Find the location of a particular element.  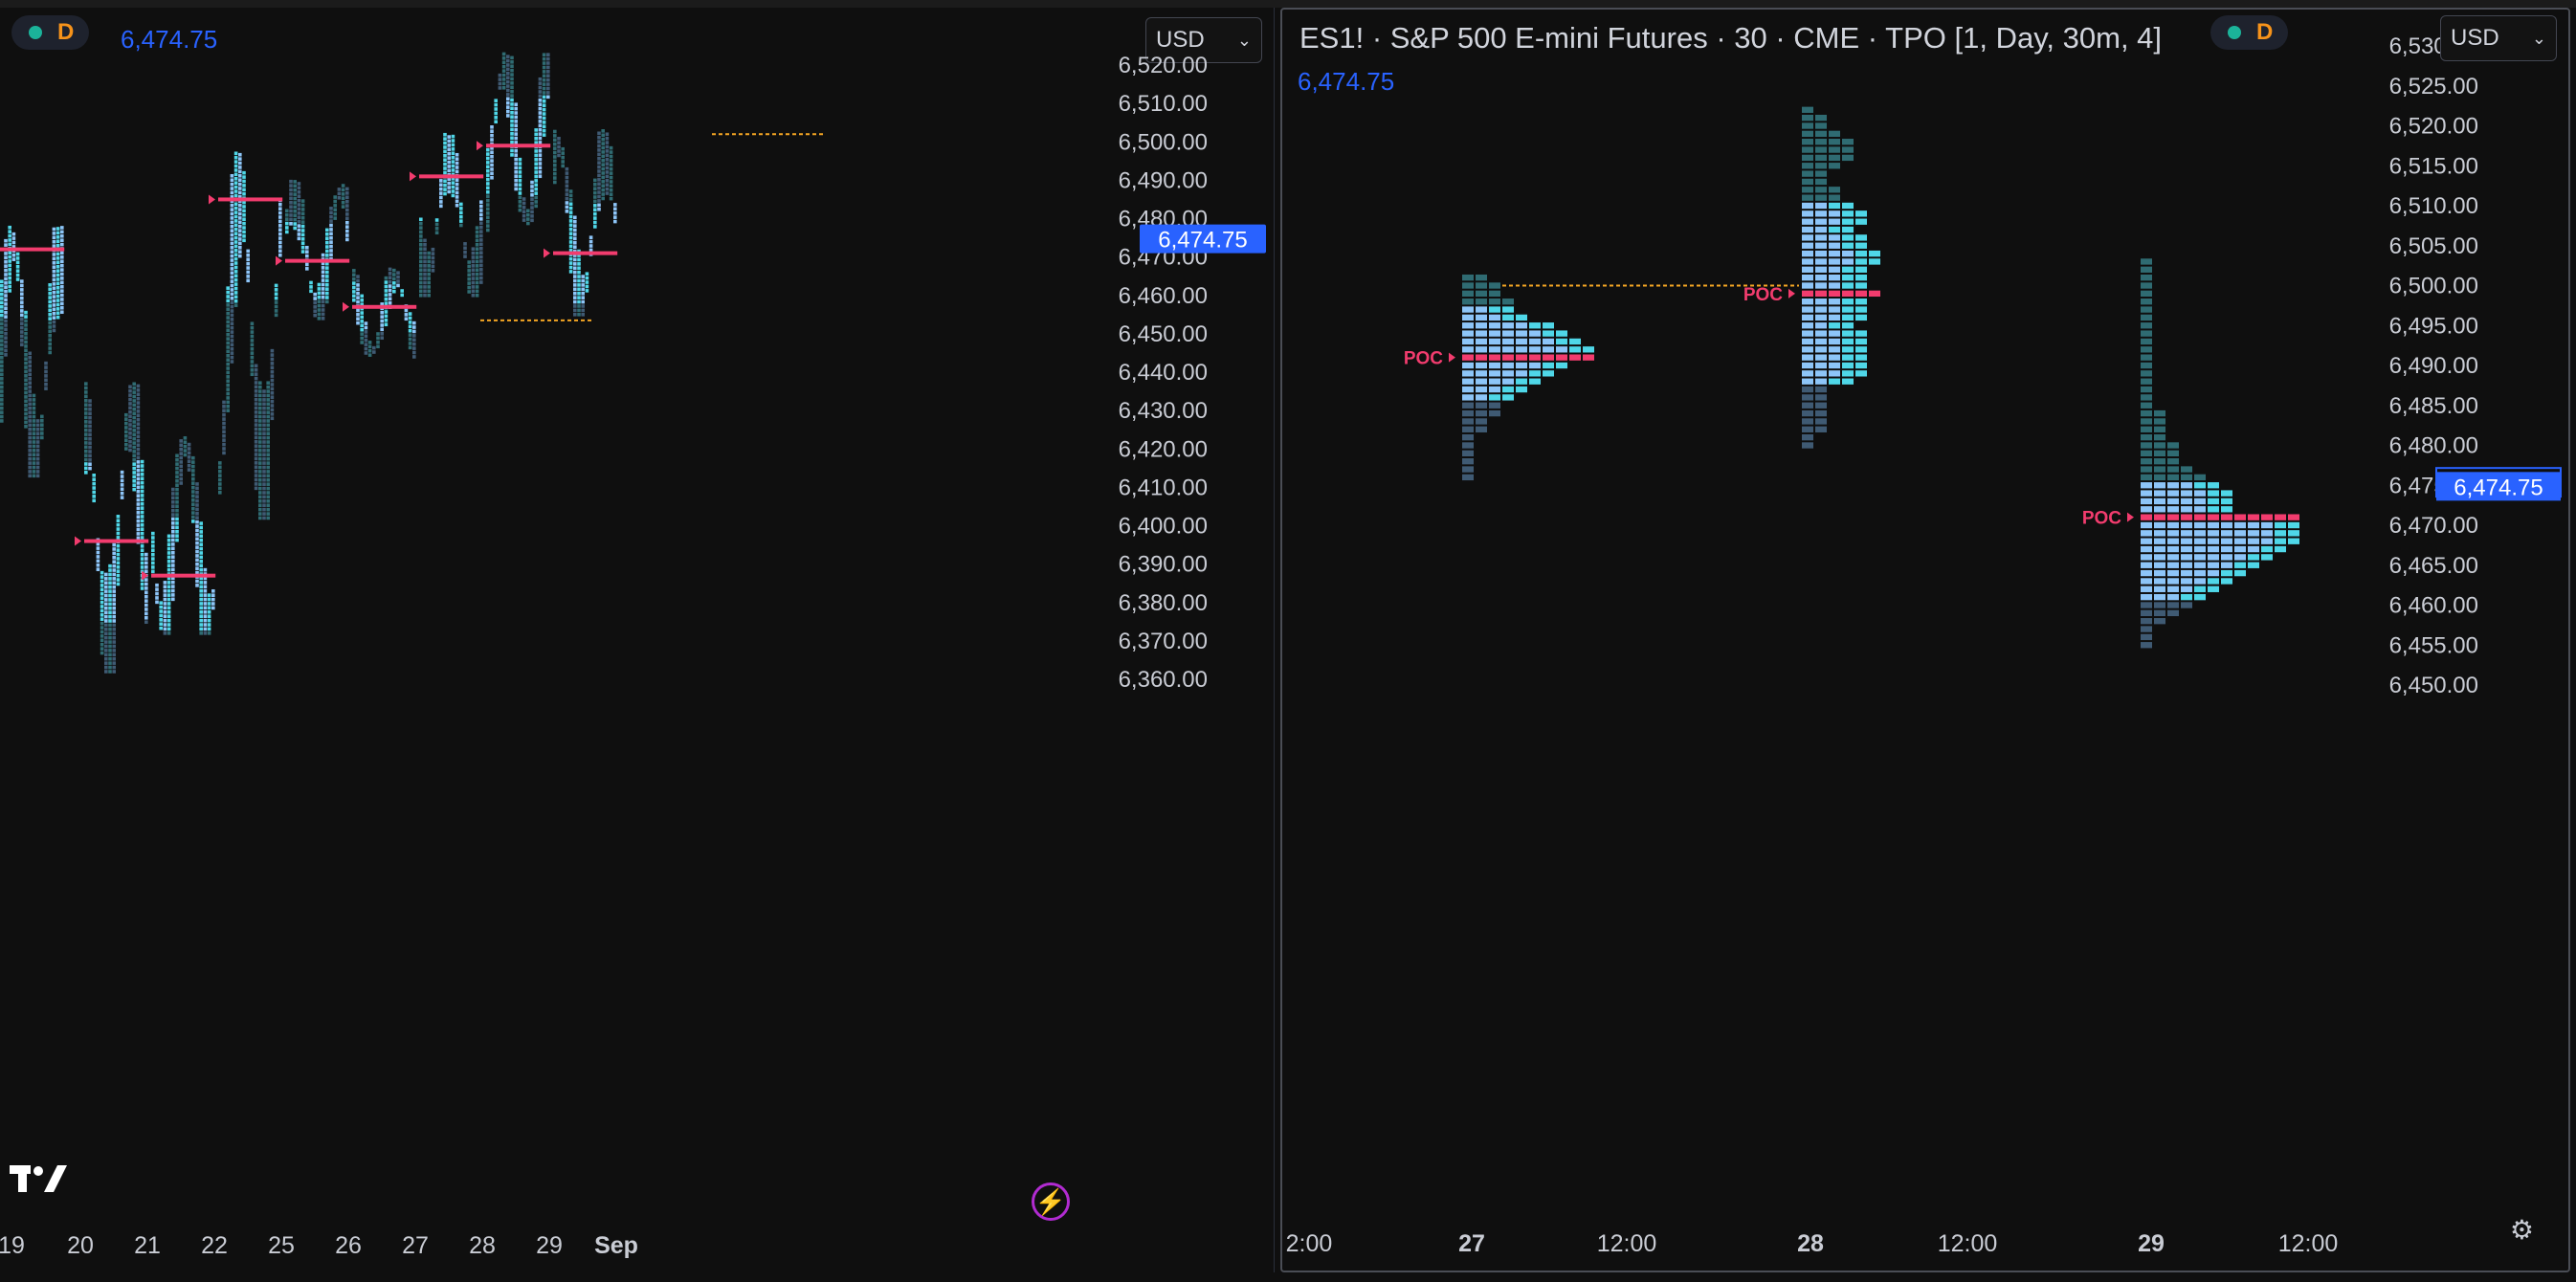

y-tick-label: 6,495.00 is located at coordinates (2433, 326).